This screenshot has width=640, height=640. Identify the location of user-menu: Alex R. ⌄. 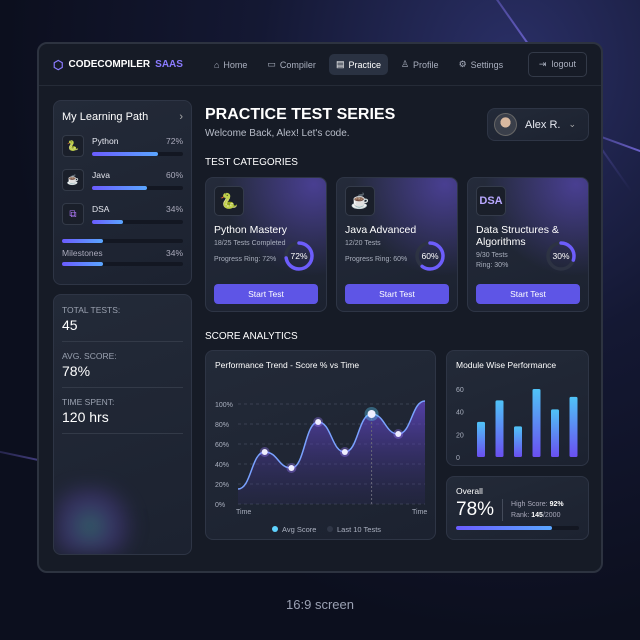
(538, 124).